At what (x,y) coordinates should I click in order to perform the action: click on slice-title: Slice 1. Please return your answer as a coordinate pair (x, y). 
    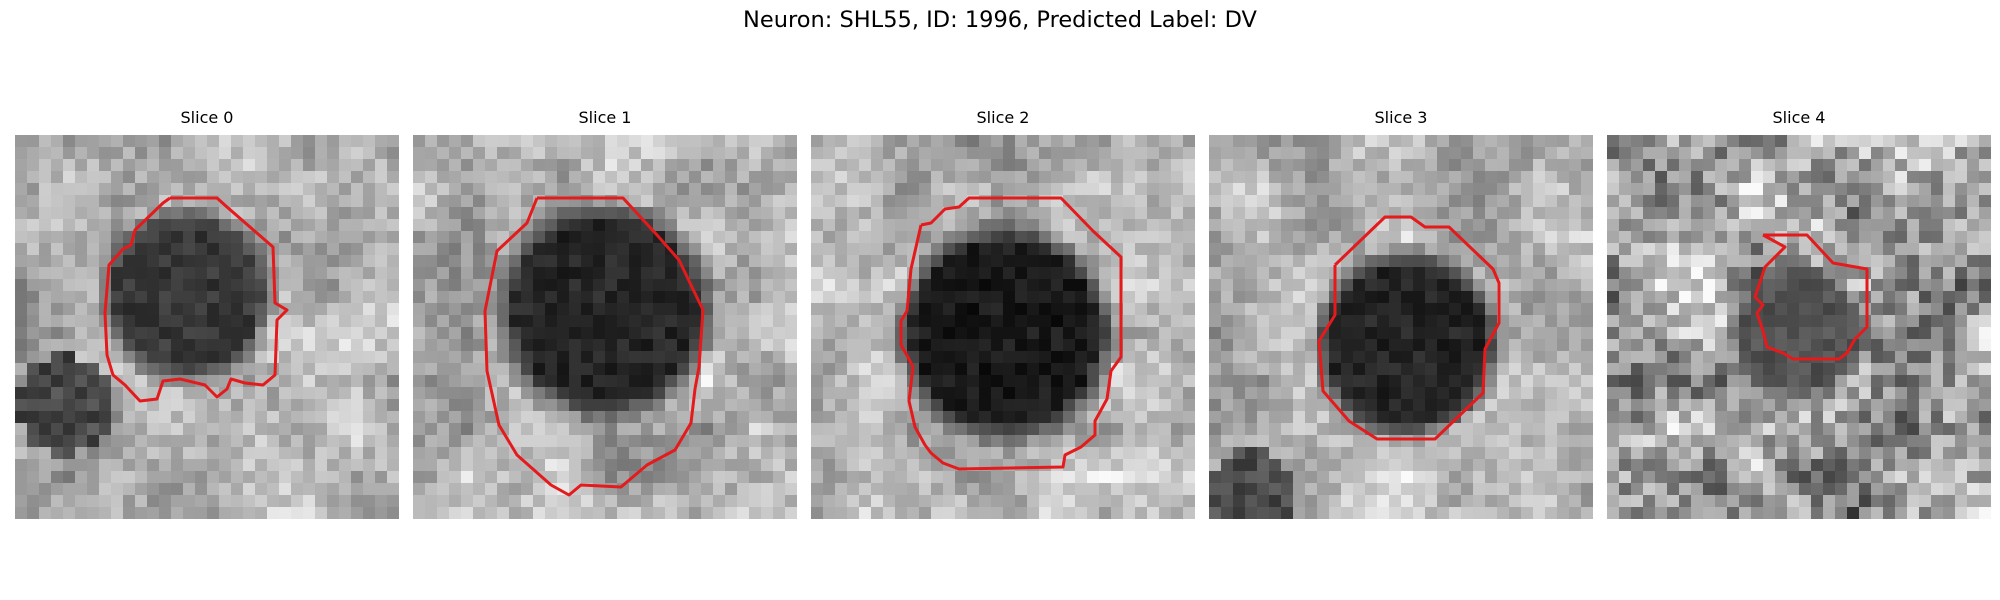
    Looking at the image, I should click on (605, 117).